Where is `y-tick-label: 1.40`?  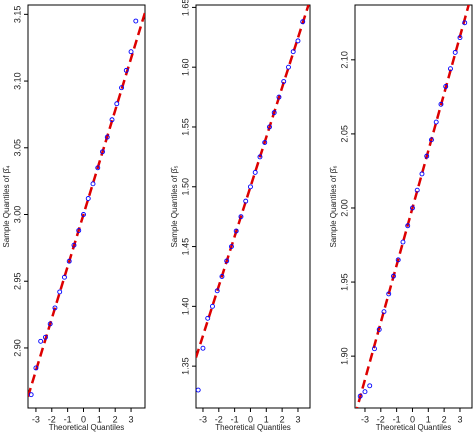
y-tick-label: 1.40 is located at coordinates (185, 307).